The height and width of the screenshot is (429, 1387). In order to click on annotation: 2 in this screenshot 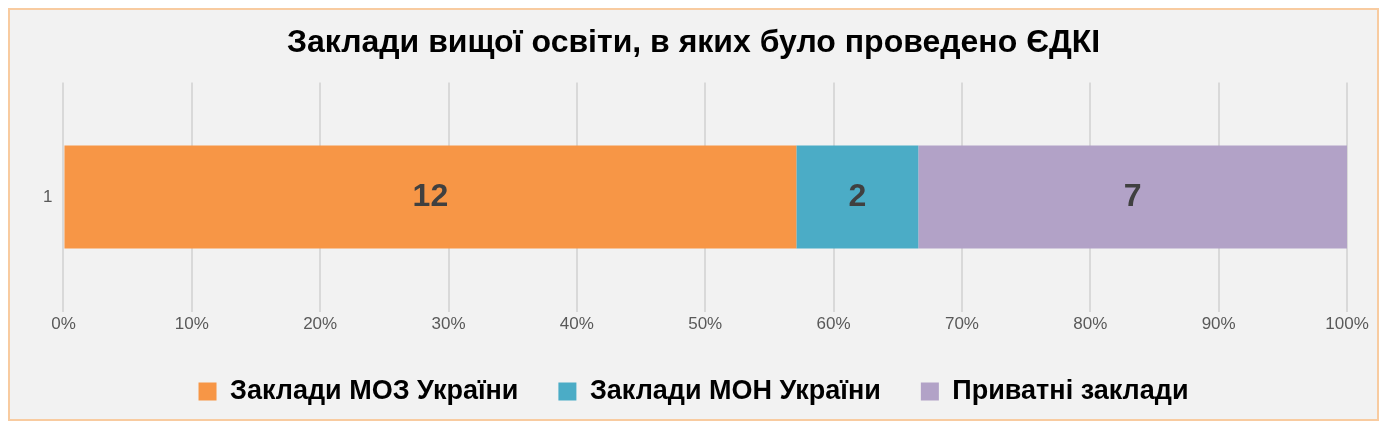, I will do `click(857, 194)`.